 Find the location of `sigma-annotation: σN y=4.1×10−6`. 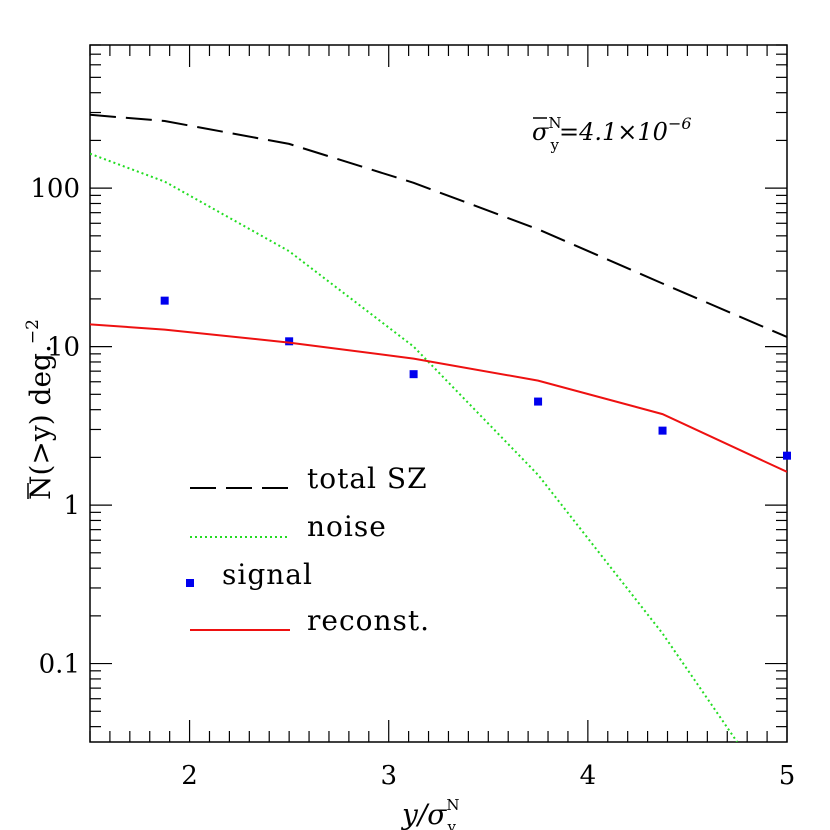

sigma-annotation: σN y=4.1×10−6 is located at coordinates (612, 134).